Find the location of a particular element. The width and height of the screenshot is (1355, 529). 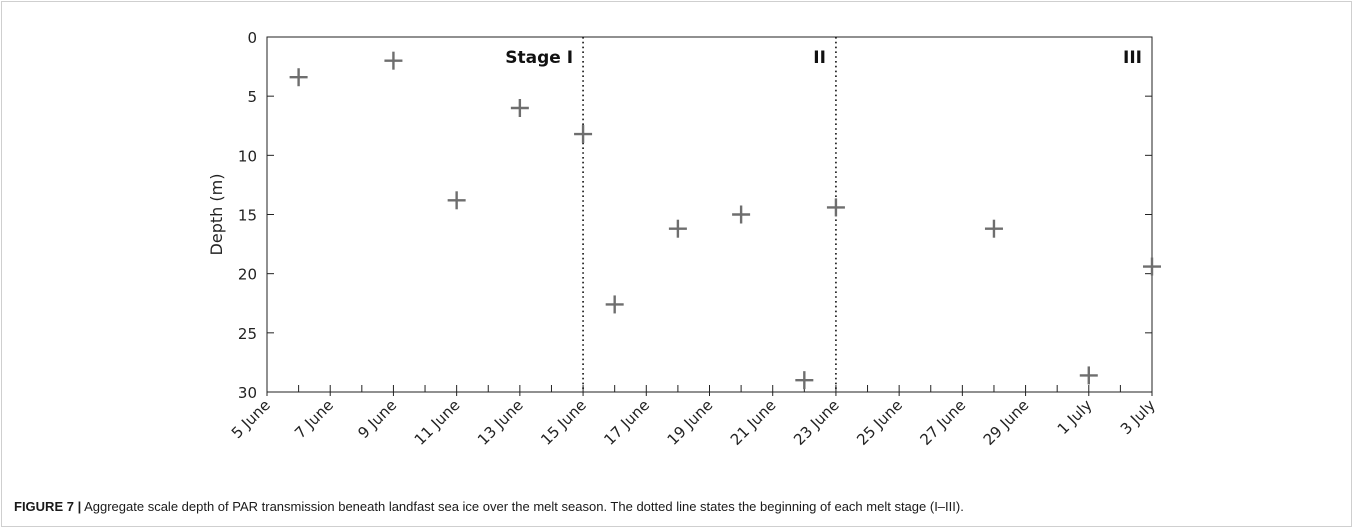

y-tick-label: 15 is located at coordinates (247, 216).